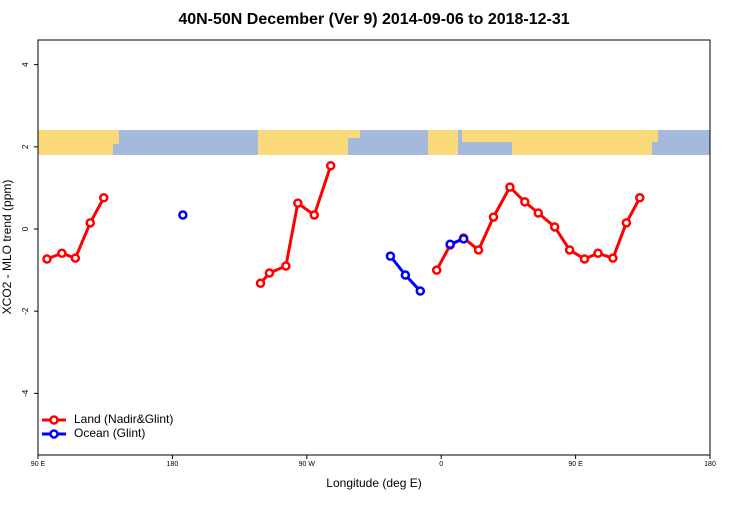  What do you see at coordinates (25, 311) in the screenshot?
I see `y-tick-label: -2` at bounding box center [25, 311].